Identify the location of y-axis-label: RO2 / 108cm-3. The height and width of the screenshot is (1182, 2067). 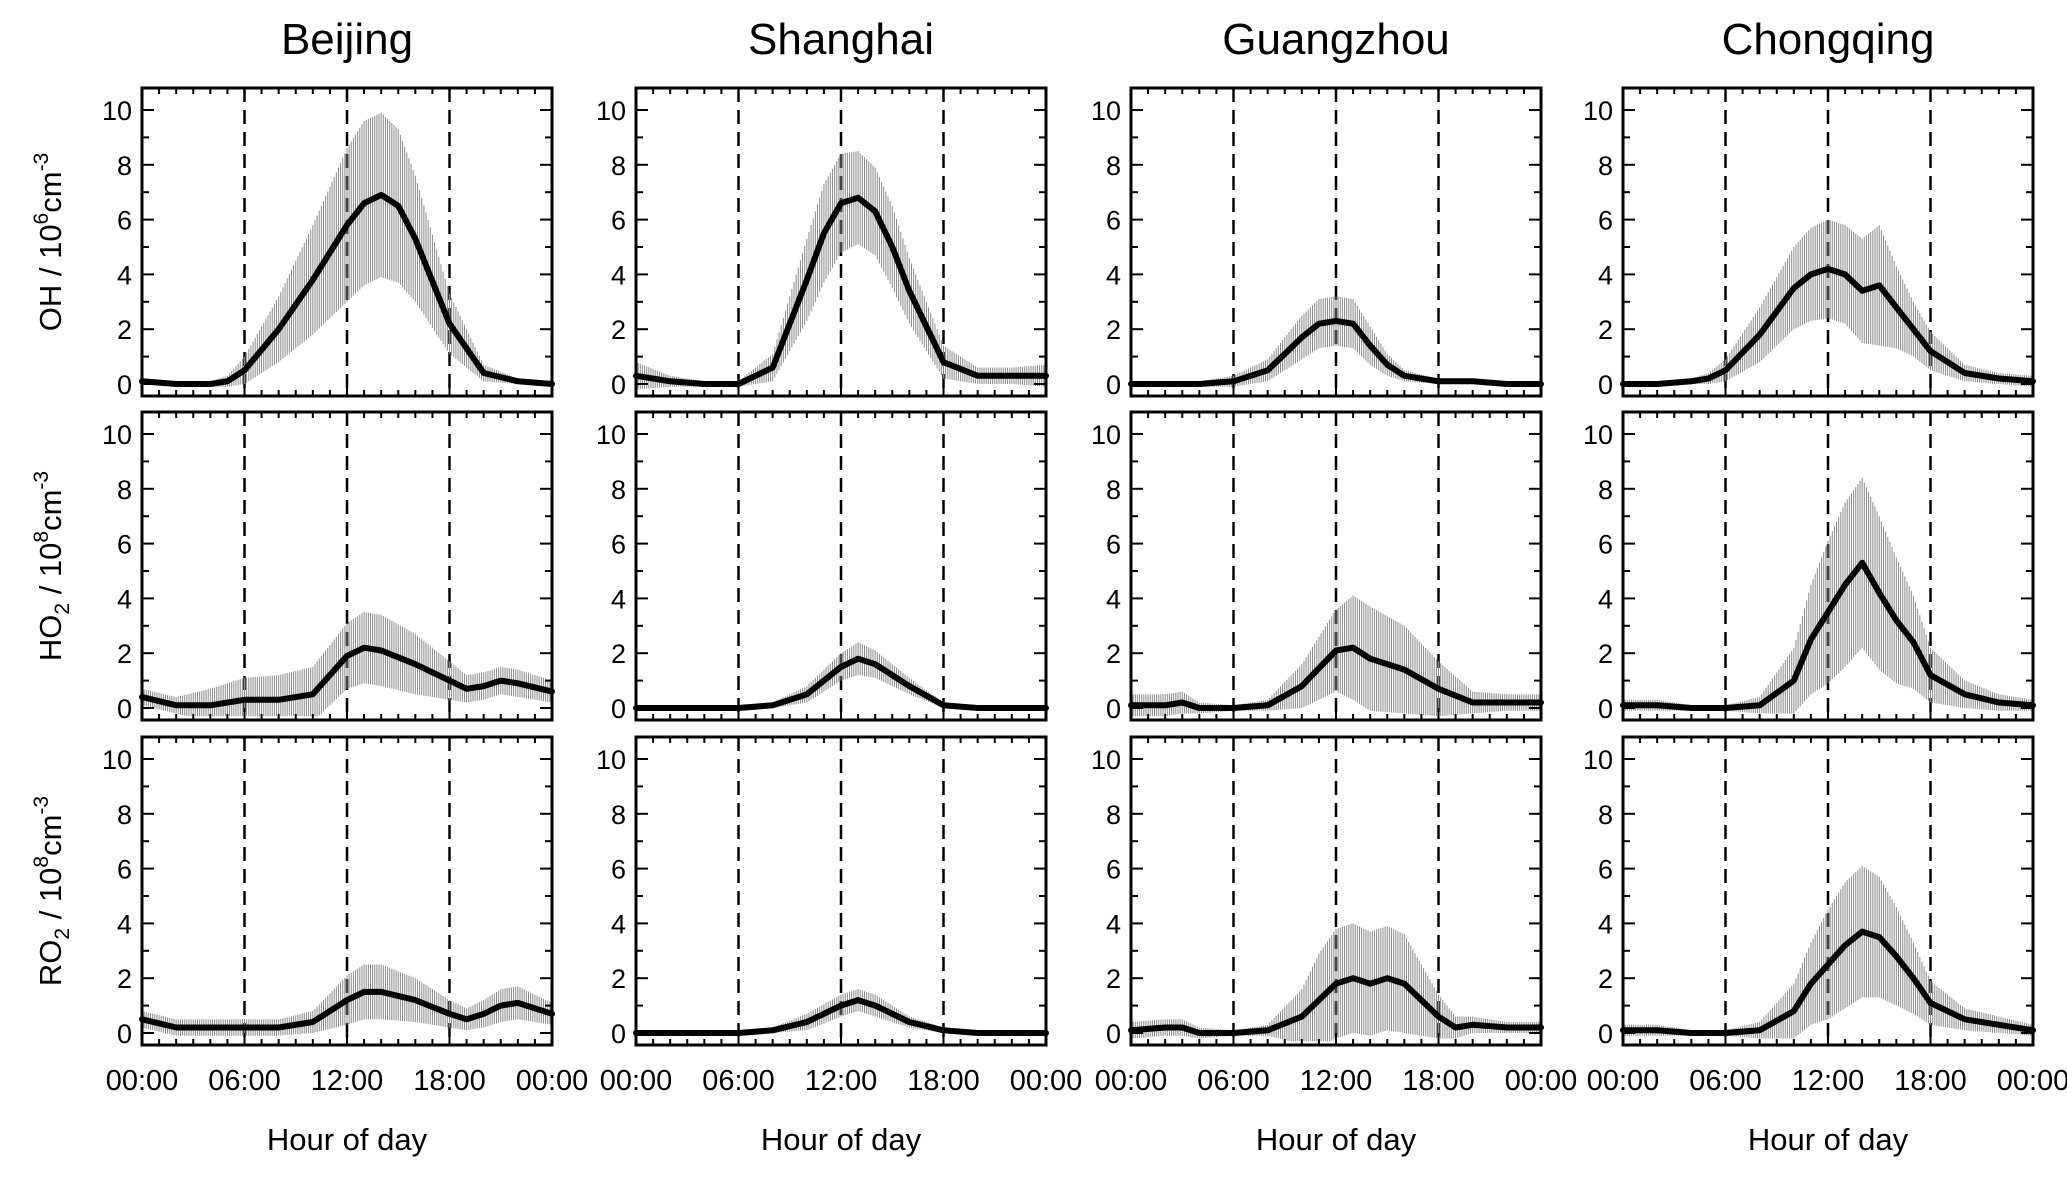
(52, 891).